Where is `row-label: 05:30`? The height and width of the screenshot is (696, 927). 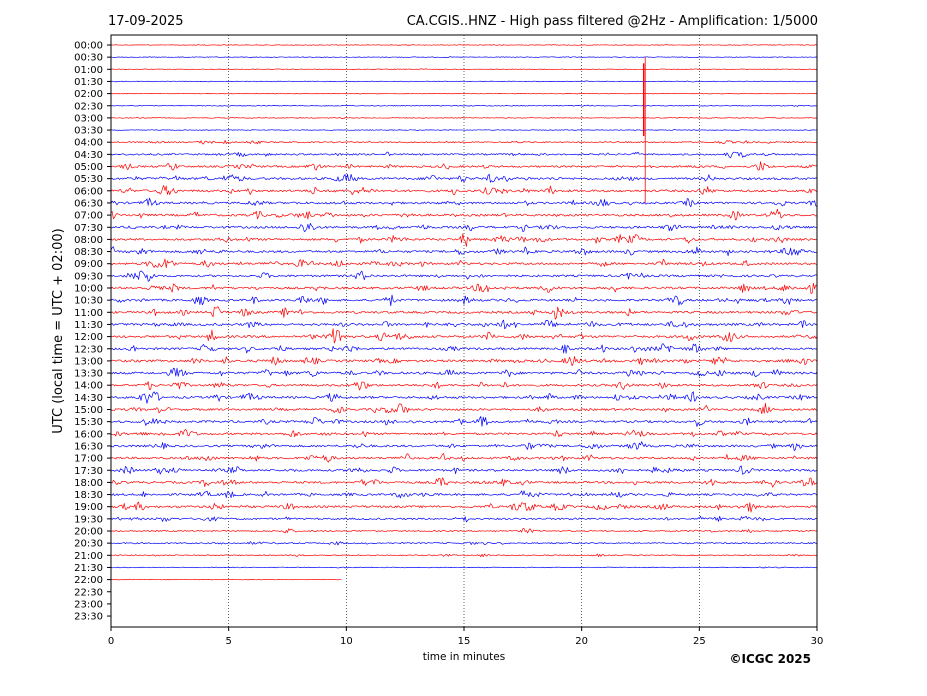 row-label: 05:30 is located at coordinates (88, 179).